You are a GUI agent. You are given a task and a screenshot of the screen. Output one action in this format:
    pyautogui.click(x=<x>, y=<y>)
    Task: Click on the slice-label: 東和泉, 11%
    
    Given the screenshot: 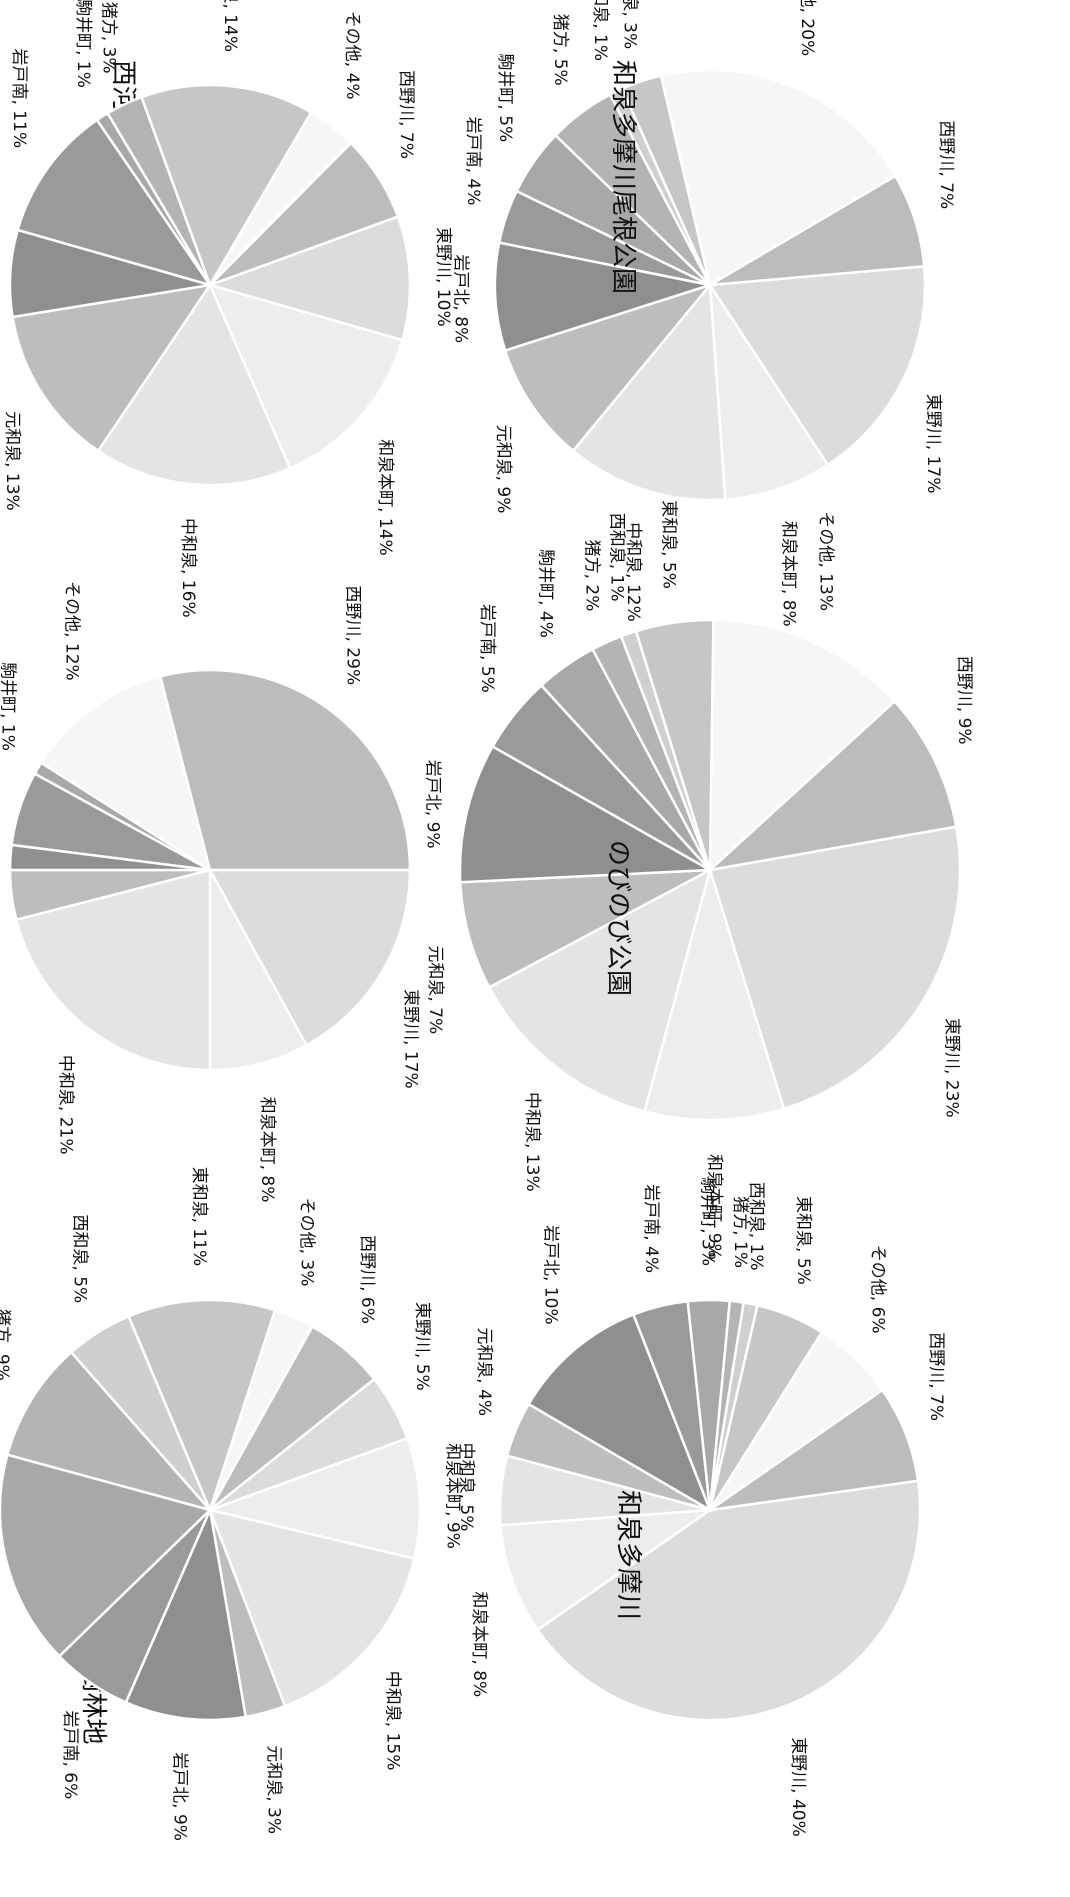 What is the action you would take?
    pyautogui.click(x=199, y=1217)
    